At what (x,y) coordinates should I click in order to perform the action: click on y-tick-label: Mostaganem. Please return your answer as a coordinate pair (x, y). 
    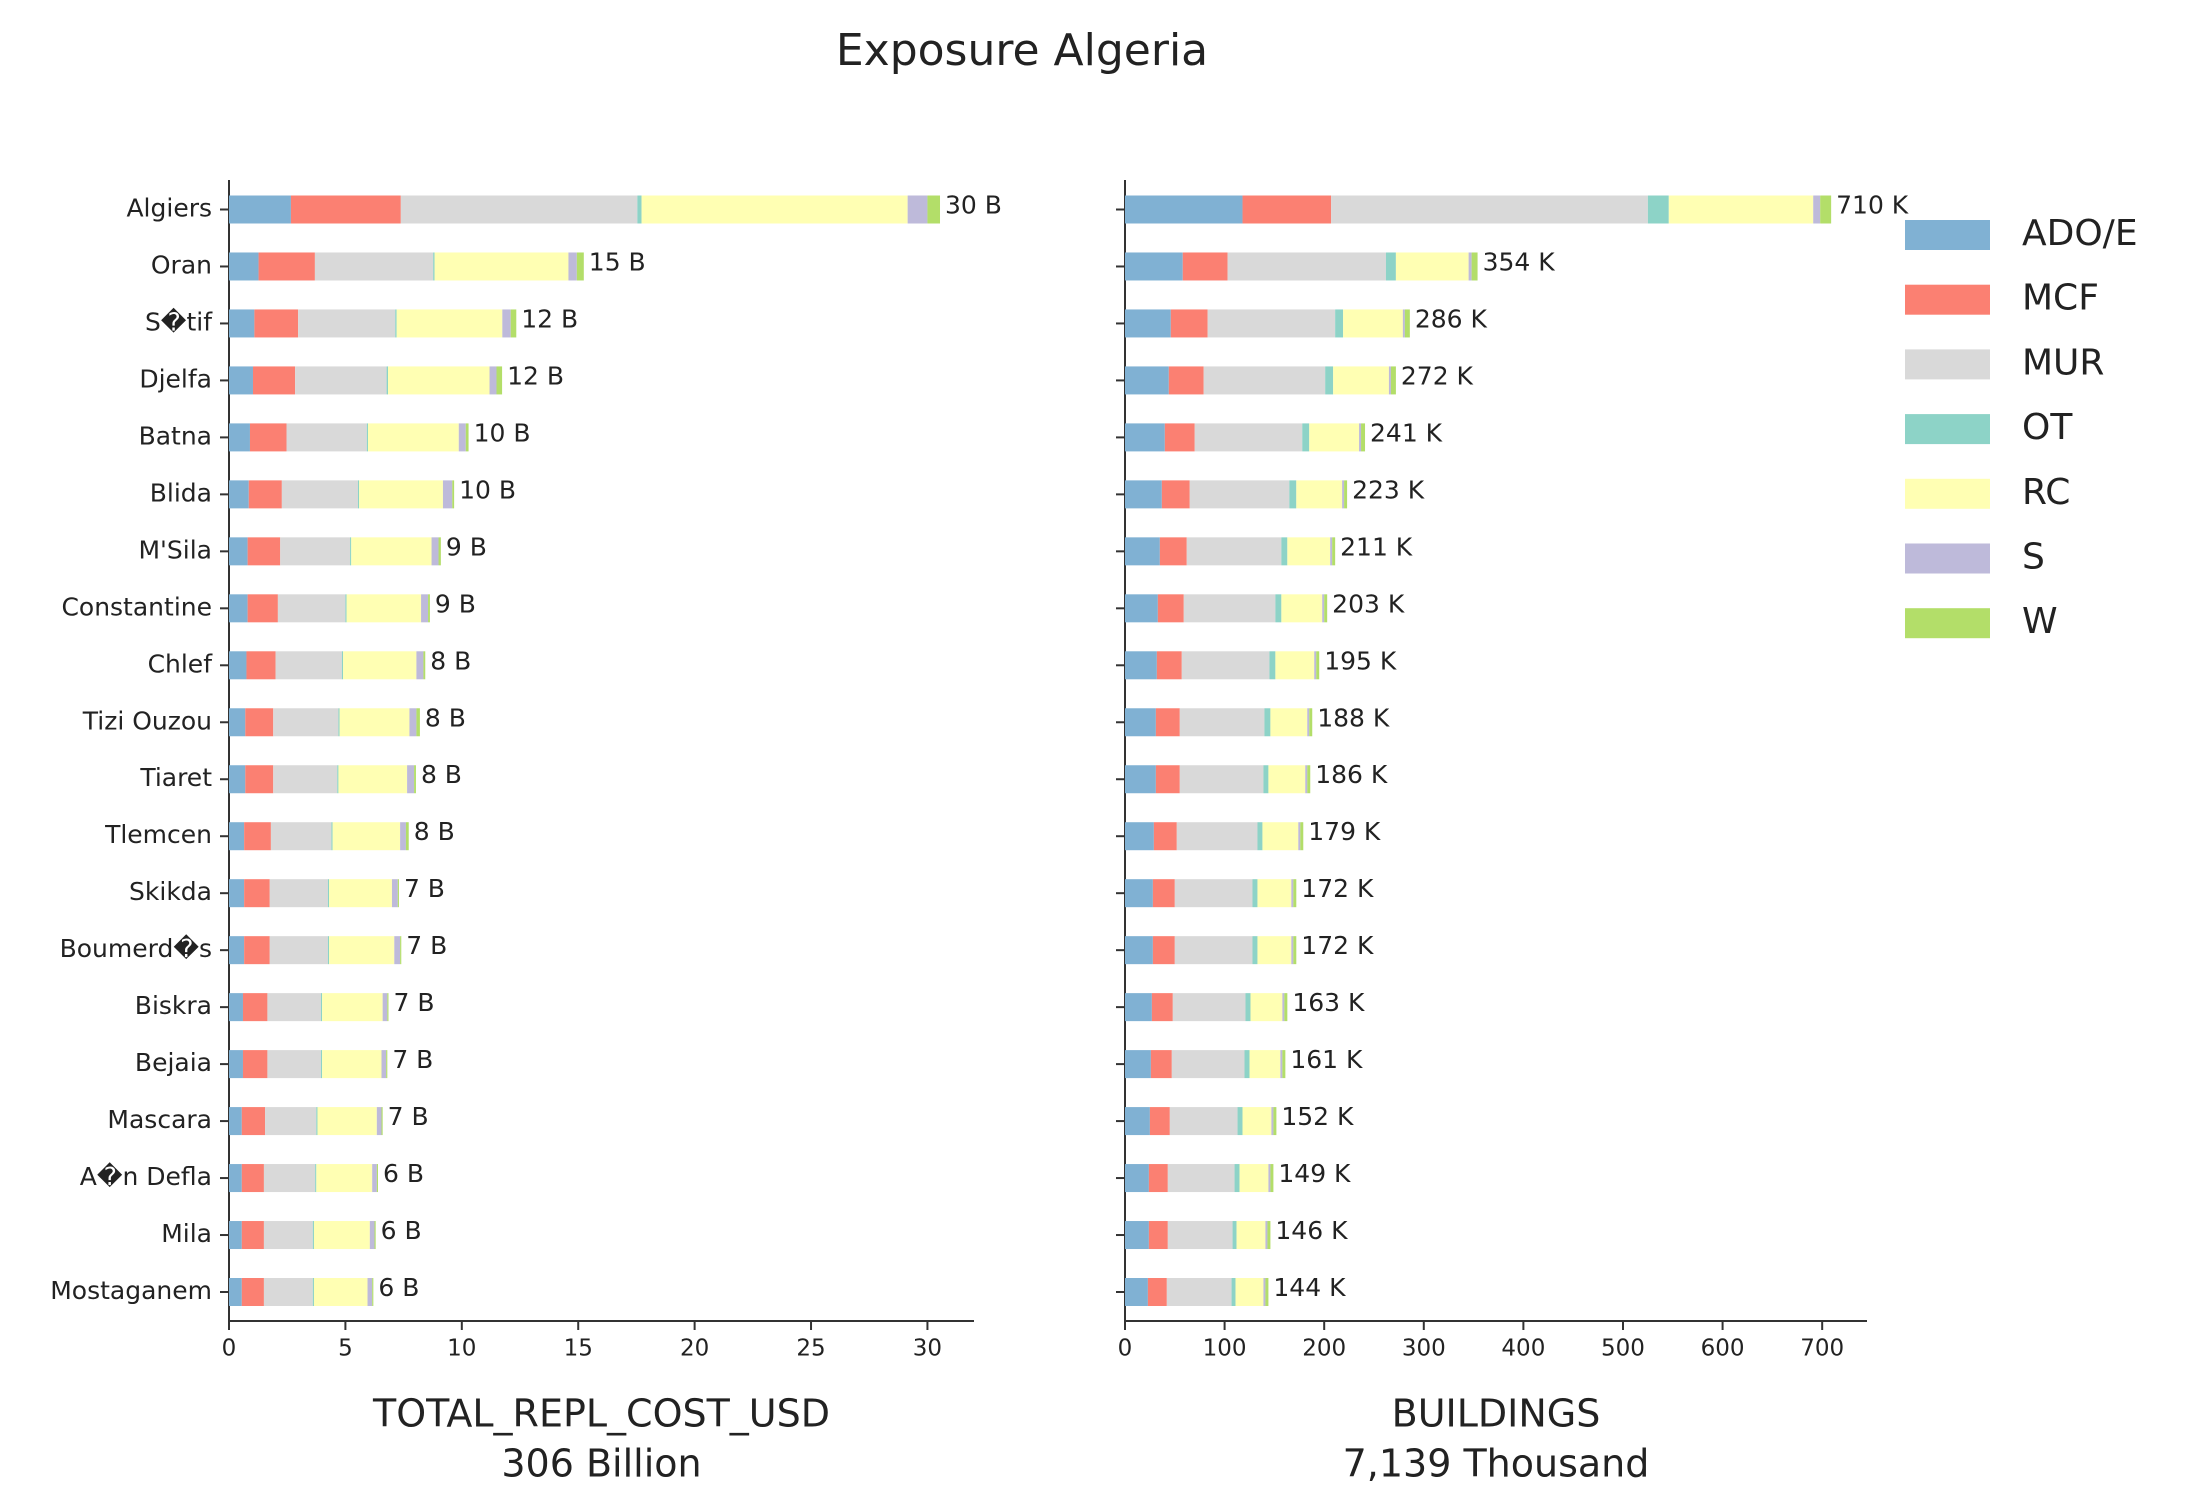
    Looking at the image, I should click on (131, 1290).